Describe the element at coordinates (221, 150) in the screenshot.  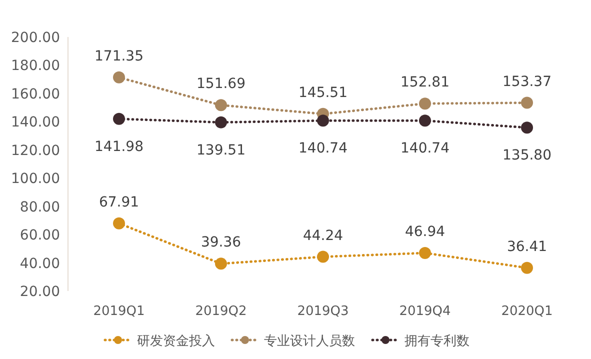
I see `data-label: 139.51` at that location.